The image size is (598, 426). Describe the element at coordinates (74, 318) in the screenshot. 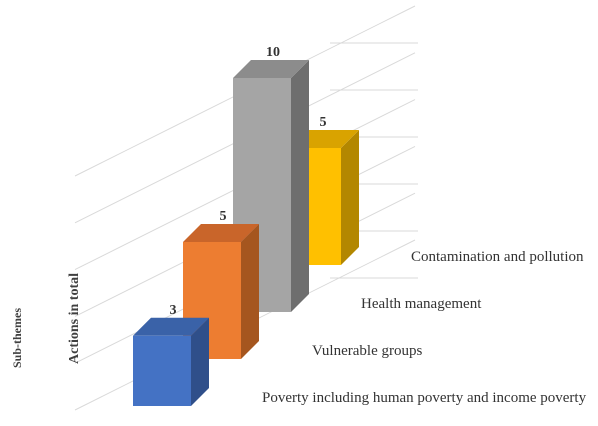

I see `y-axis-title: Actions in total` at that location.